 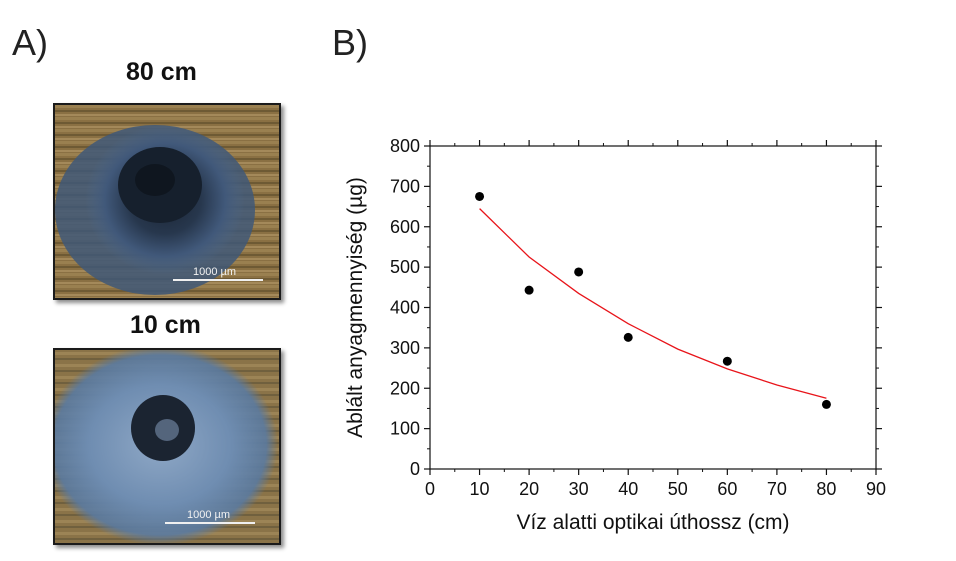 I want to click on panel-a-label: A), so click(x=30, y=42).